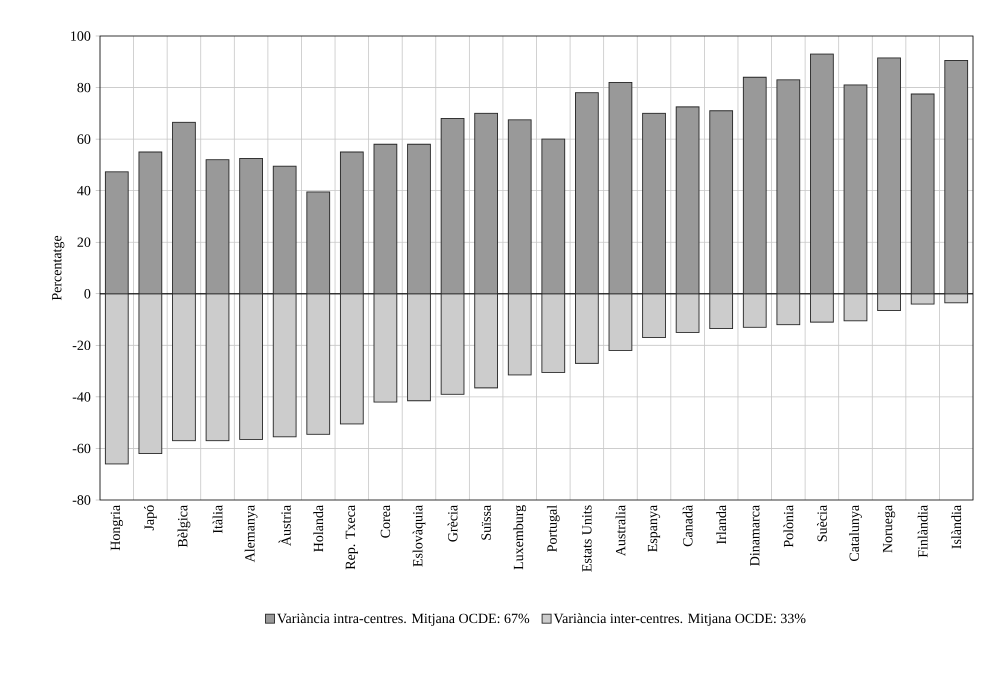 The width and height of the screenshot is (982, 677). What do you see at coordinates (788, 526) in the screenshot?
I see `x-tick-label: Polònia` at bounding box center [788, 526].